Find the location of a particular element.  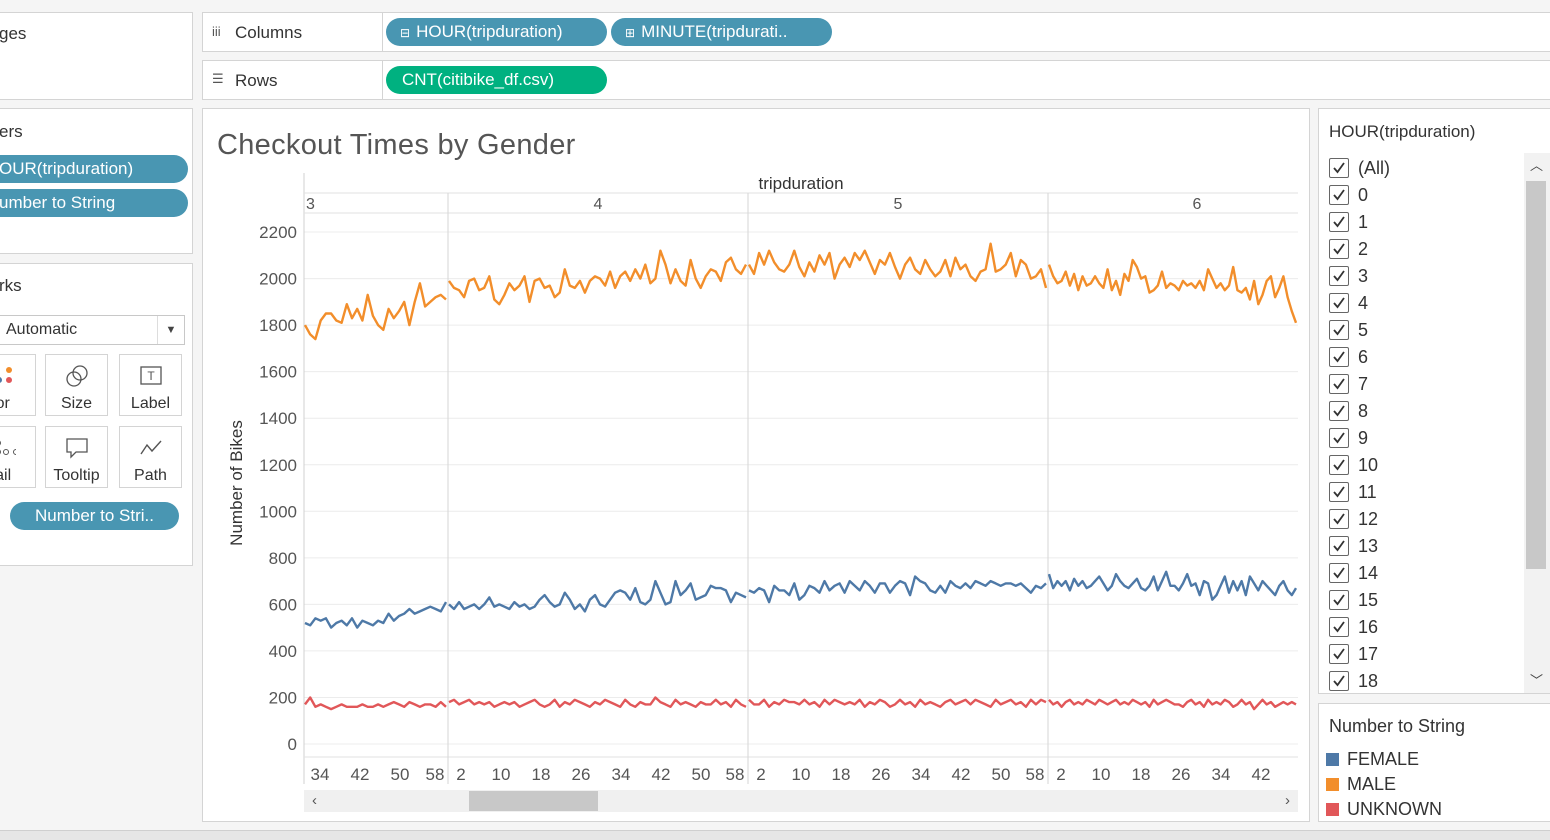

filter-item: 11 is located at coordinates (1353, 492).